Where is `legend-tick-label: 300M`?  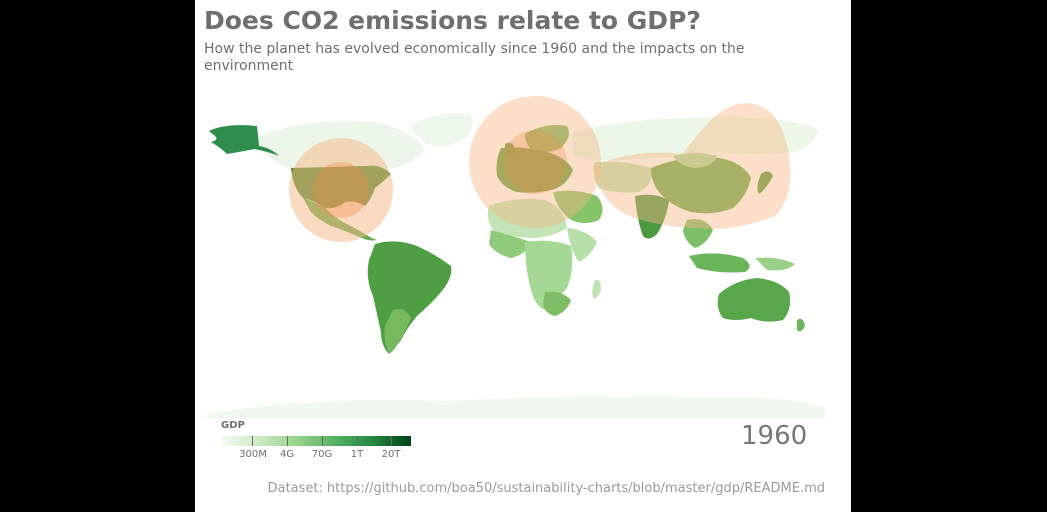
legend-tick-label: 300M is located at coordinates (253, 454).